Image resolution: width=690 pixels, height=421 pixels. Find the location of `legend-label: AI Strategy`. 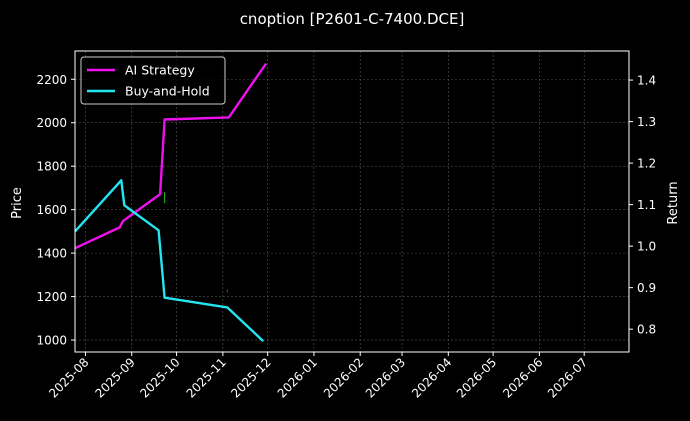

legend-label: AI Strategy is located at coordinates (160, 70).